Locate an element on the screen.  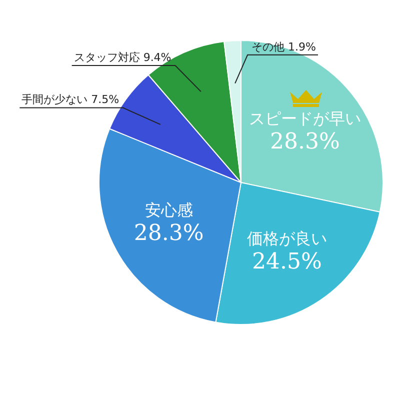
data-label: 24.5% is located at coordinates (287, 262).